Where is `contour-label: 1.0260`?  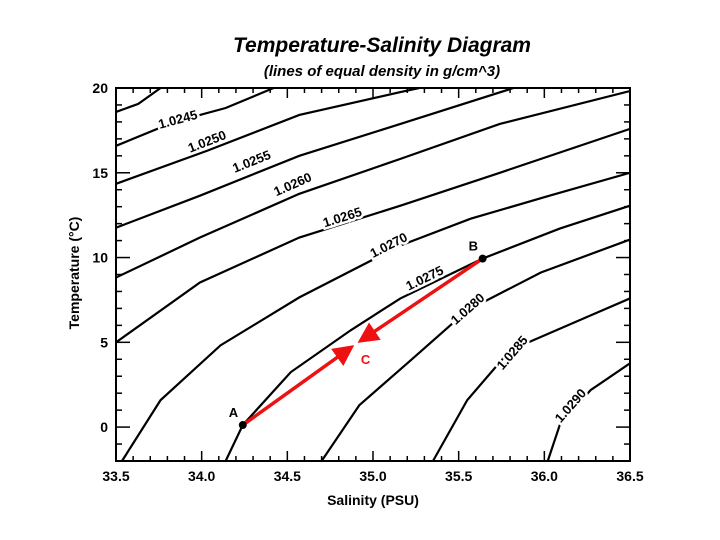
contour-label: 1.0260 is located at coordinates (292, 184).